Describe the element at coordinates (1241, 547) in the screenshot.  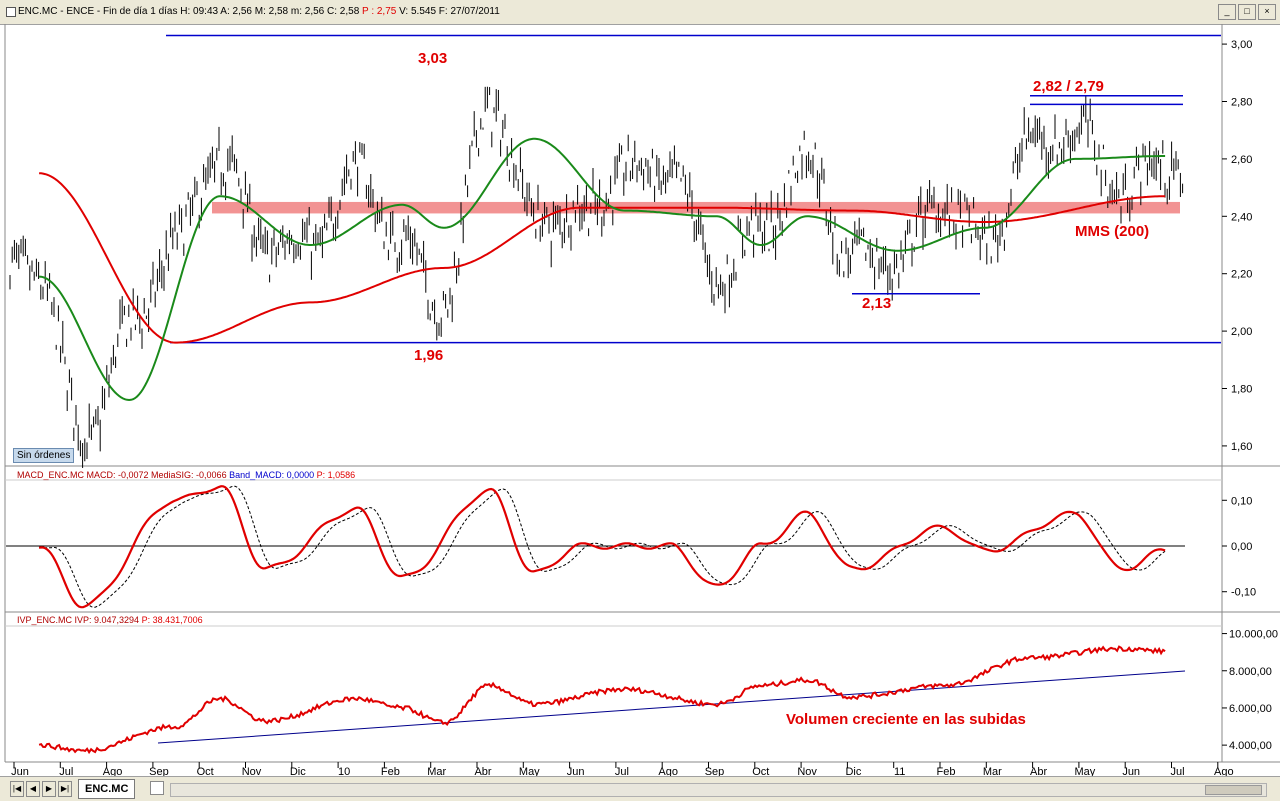
I see `macd-tick-label: 0,00` at that location.